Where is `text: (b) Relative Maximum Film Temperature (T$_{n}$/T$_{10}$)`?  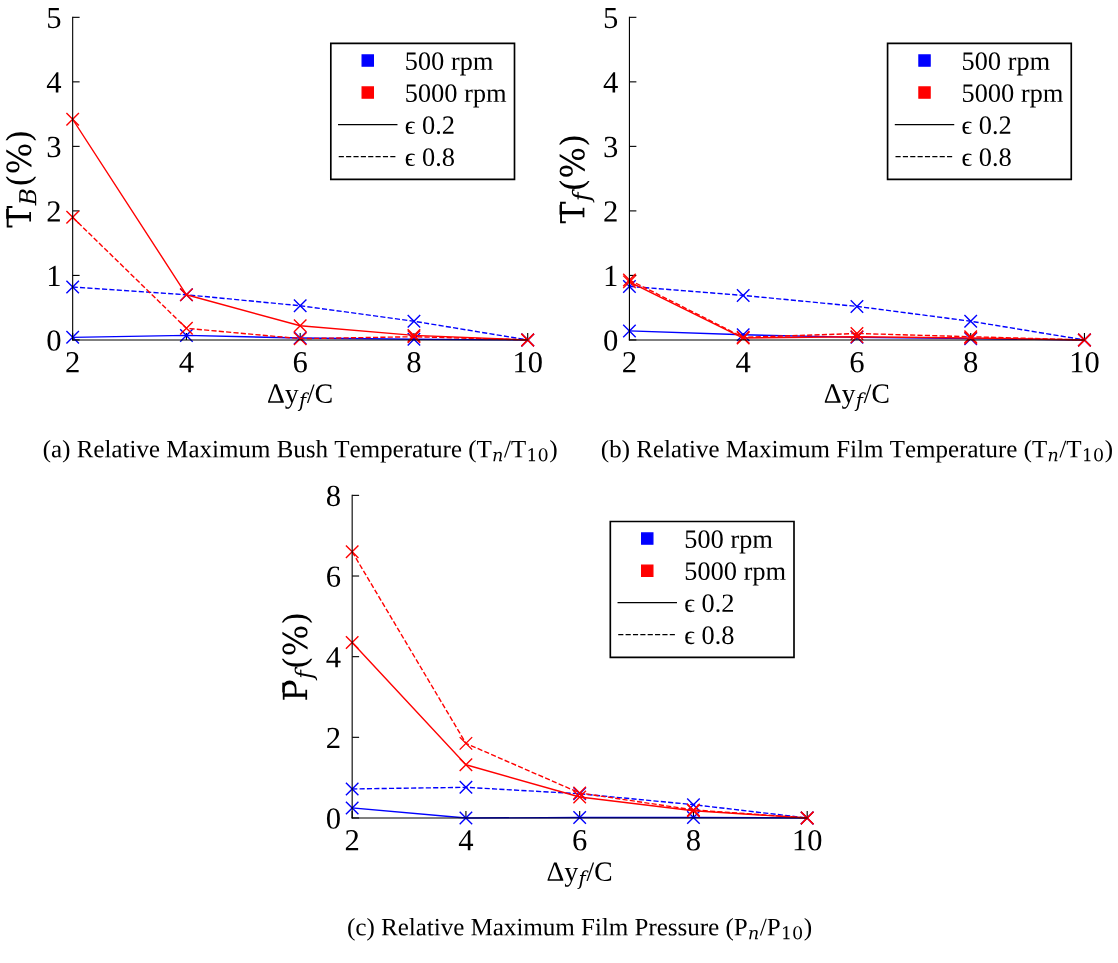
text: (b) Relative Maximum Film Temperature (T$_{n}$/T$_{10}$) is located at coordinates (856, 451).